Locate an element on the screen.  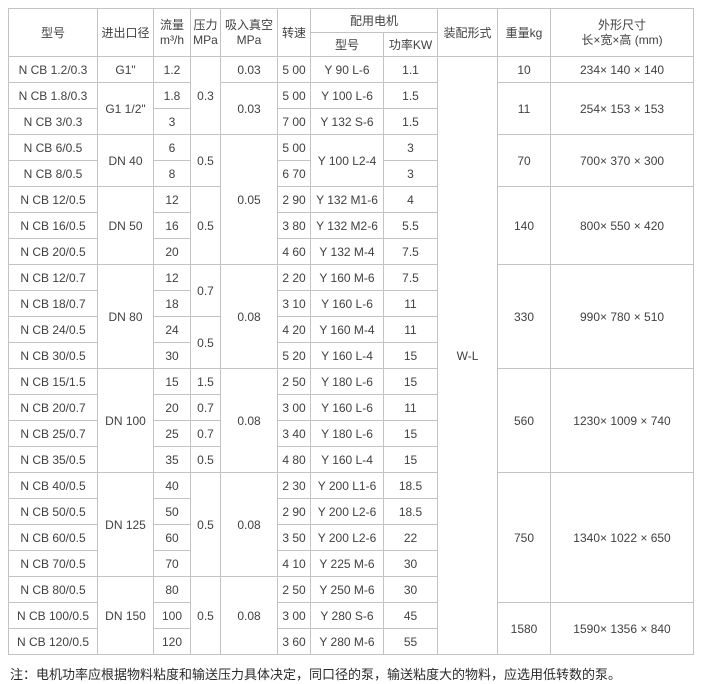
cell-motor-model: Y 90 L-6 is located at coordinates (347, 69).